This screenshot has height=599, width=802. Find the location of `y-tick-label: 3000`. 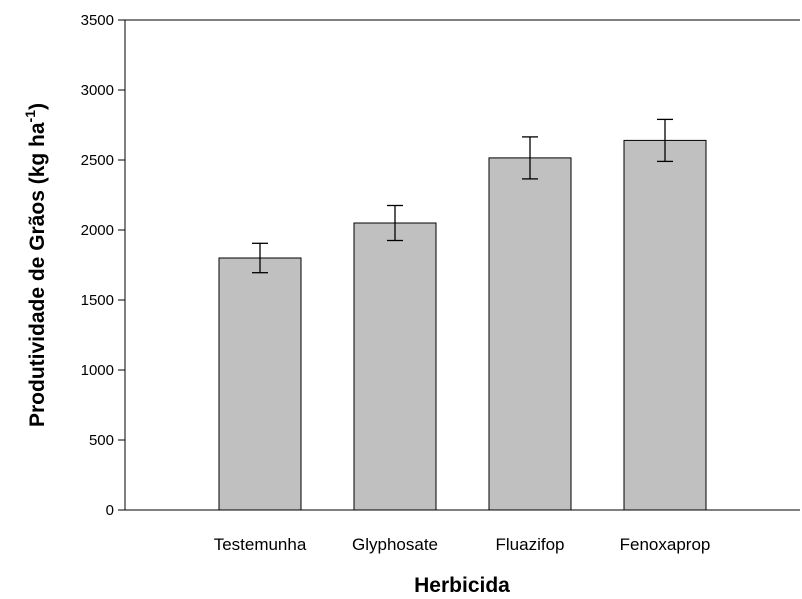

y-tick-label: 3000 is located at coordinates (97, 90).